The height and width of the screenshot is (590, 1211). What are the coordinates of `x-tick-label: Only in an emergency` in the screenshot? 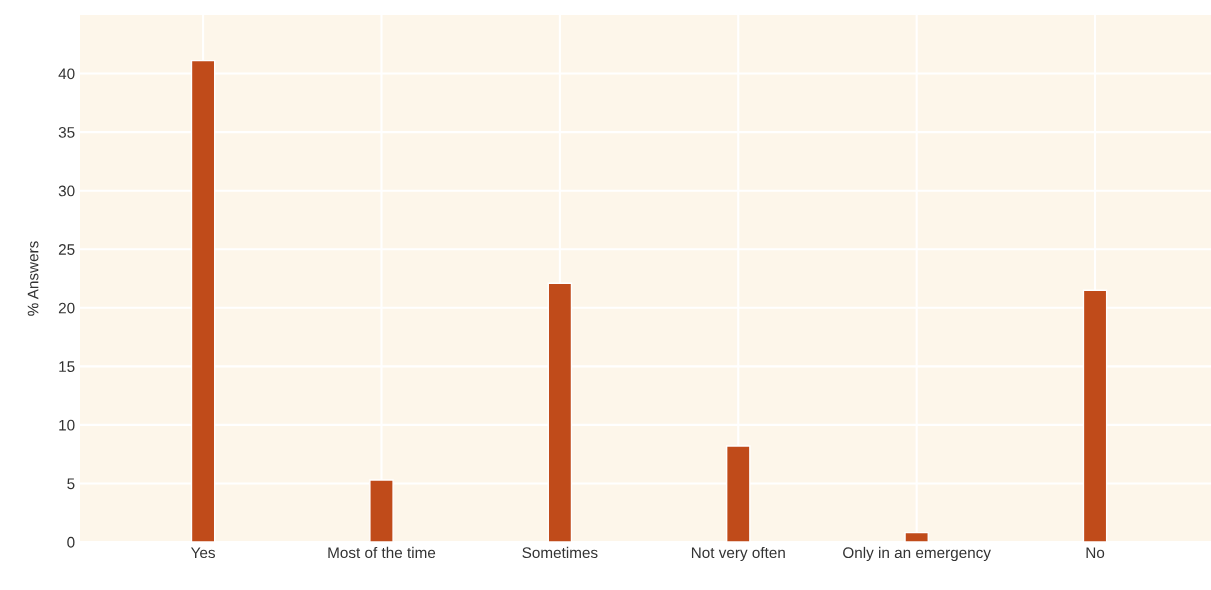 It's located at (917, 554).